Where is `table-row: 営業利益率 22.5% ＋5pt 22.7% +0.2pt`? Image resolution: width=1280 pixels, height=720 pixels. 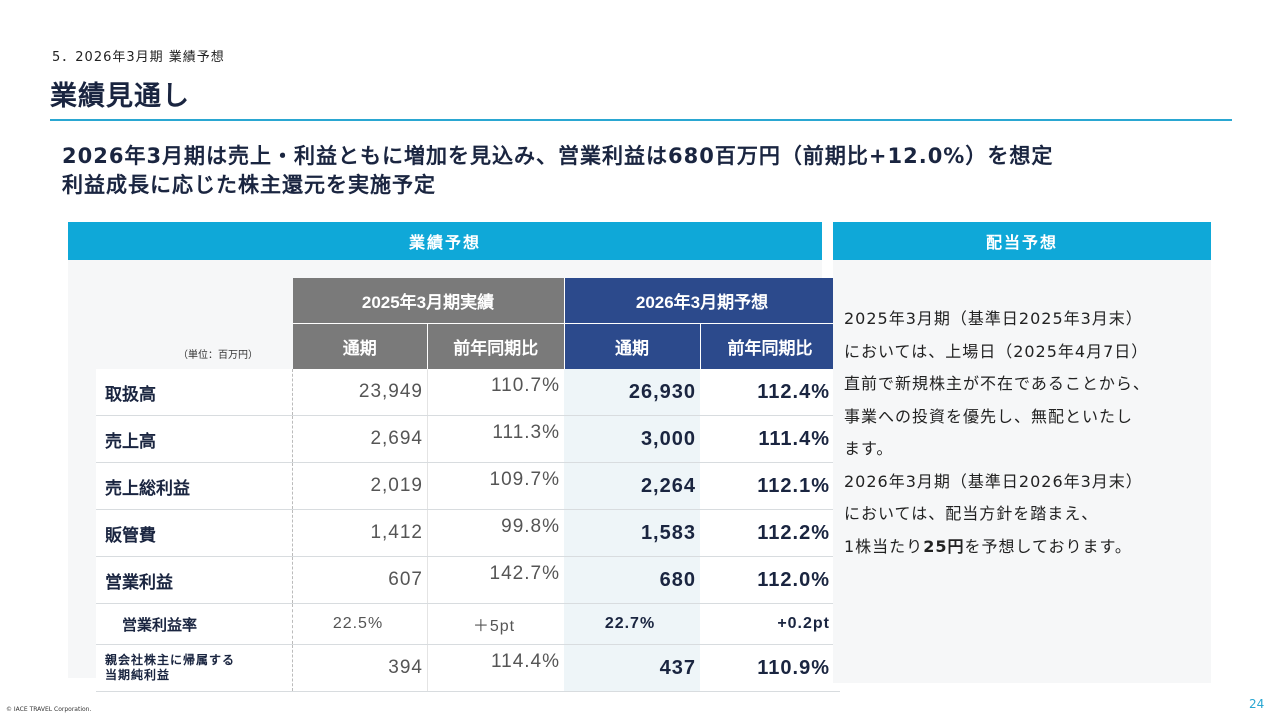 table-row: 営業利益率 22.5% ＋5pt 22.7% +0.2pt is located at coordinates (468, 624).